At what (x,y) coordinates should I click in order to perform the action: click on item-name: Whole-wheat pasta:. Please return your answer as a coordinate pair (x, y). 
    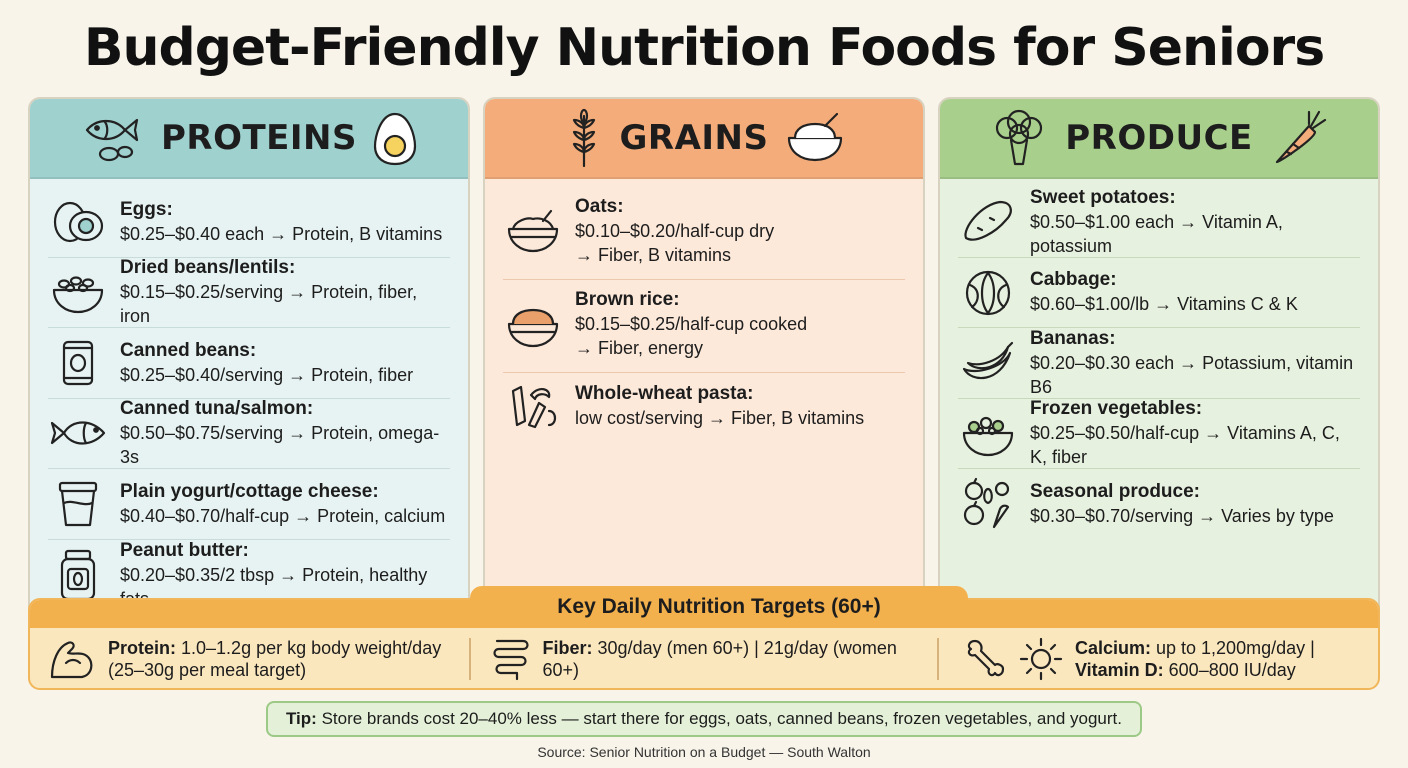
    Looking at the image, I should click on (664, 393).